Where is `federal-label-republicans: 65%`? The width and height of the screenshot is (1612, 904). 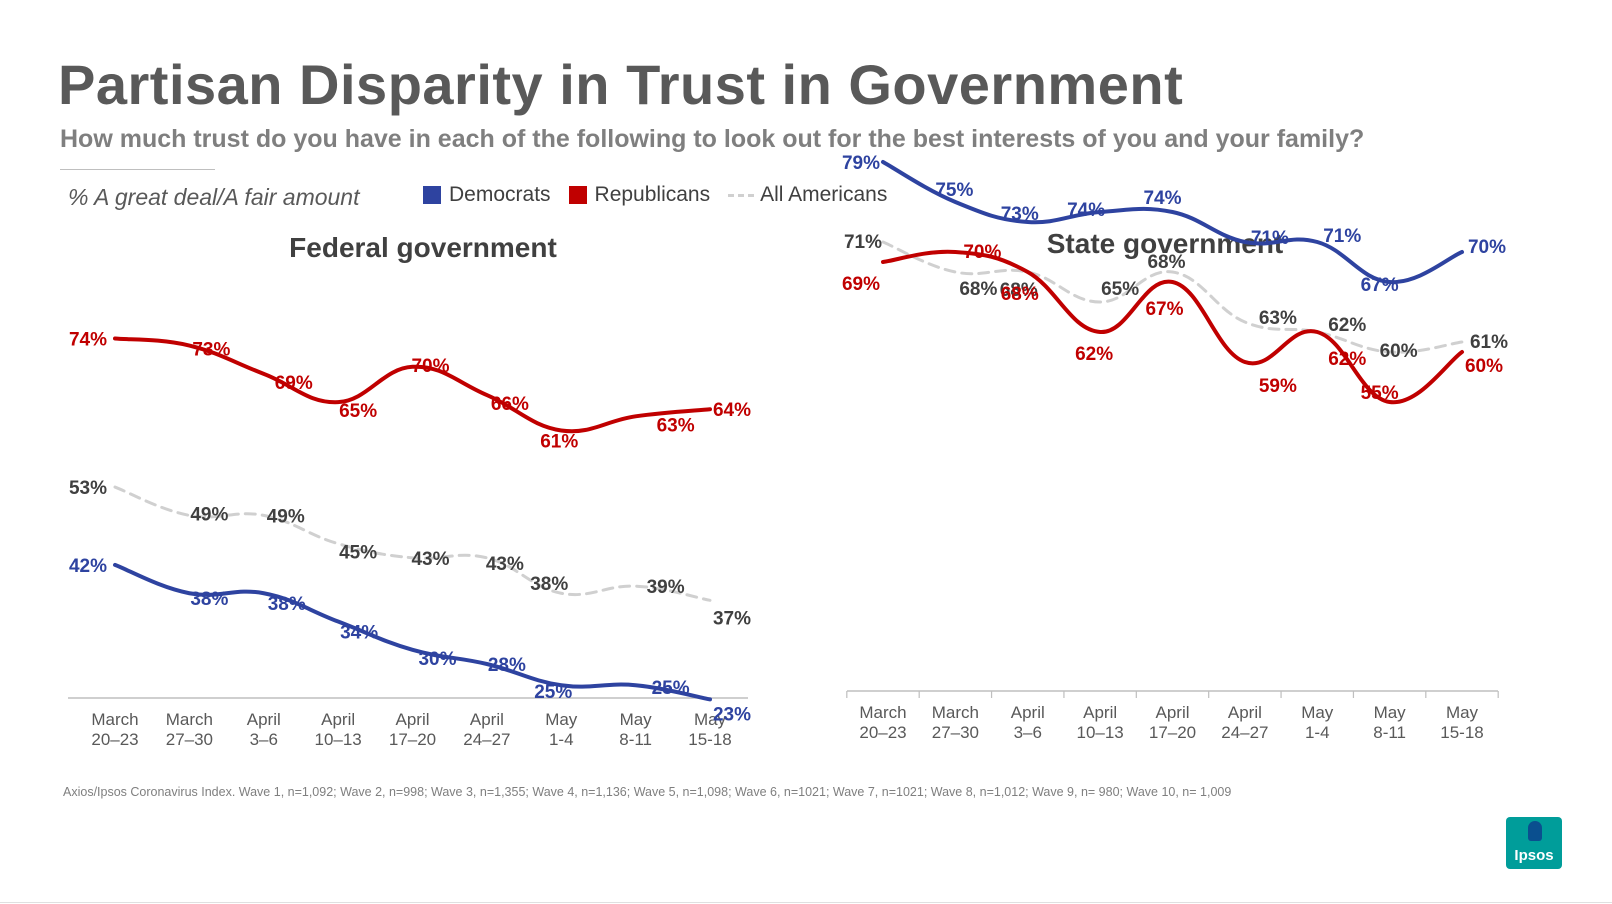 federal-label-republicans: 65% is located at coordinates (358, 411).